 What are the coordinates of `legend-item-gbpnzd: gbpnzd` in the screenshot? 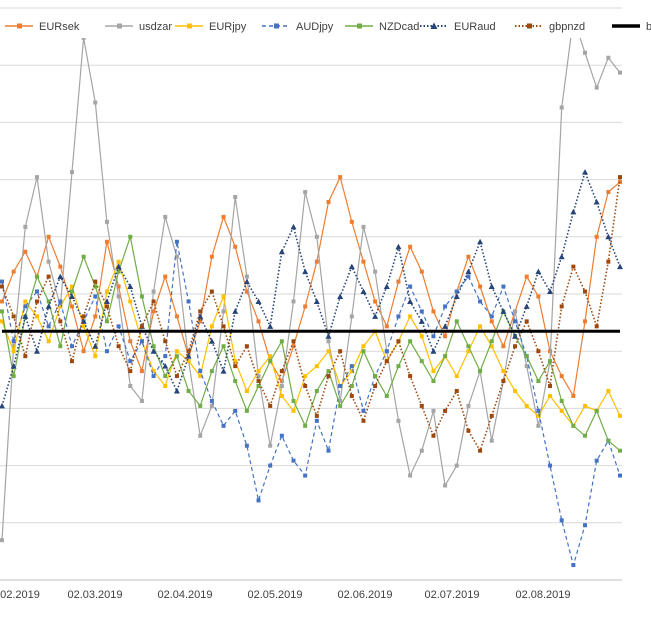 It's located at (550, 27).